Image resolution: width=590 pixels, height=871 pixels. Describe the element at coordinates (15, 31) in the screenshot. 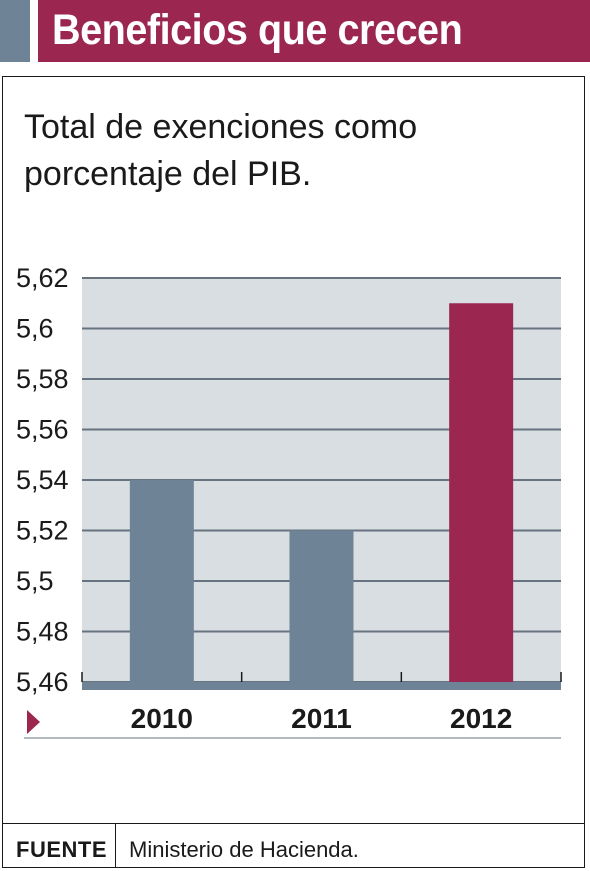

I see `header-accent-block` at that location.